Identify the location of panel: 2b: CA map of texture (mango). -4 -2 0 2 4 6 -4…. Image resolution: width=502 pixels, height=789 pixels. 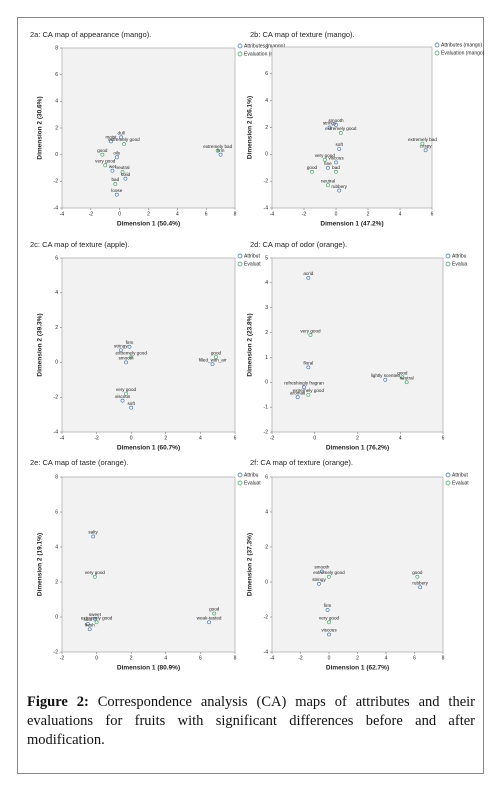
(366, 129).